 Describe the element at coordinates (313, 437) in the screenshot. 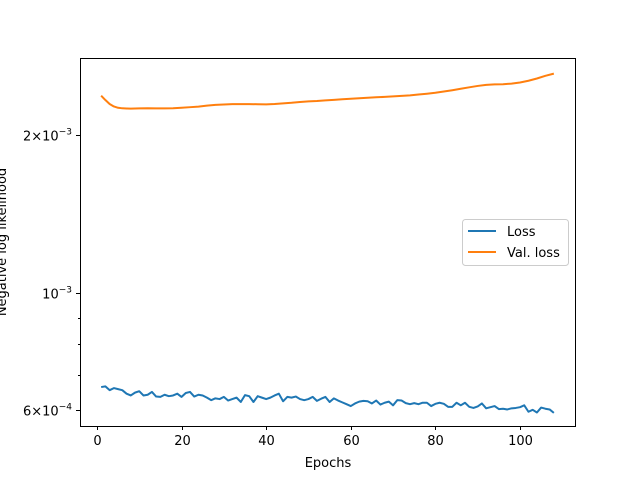

I see `x-ticks: 0 20 40 60 80 100` at that location.